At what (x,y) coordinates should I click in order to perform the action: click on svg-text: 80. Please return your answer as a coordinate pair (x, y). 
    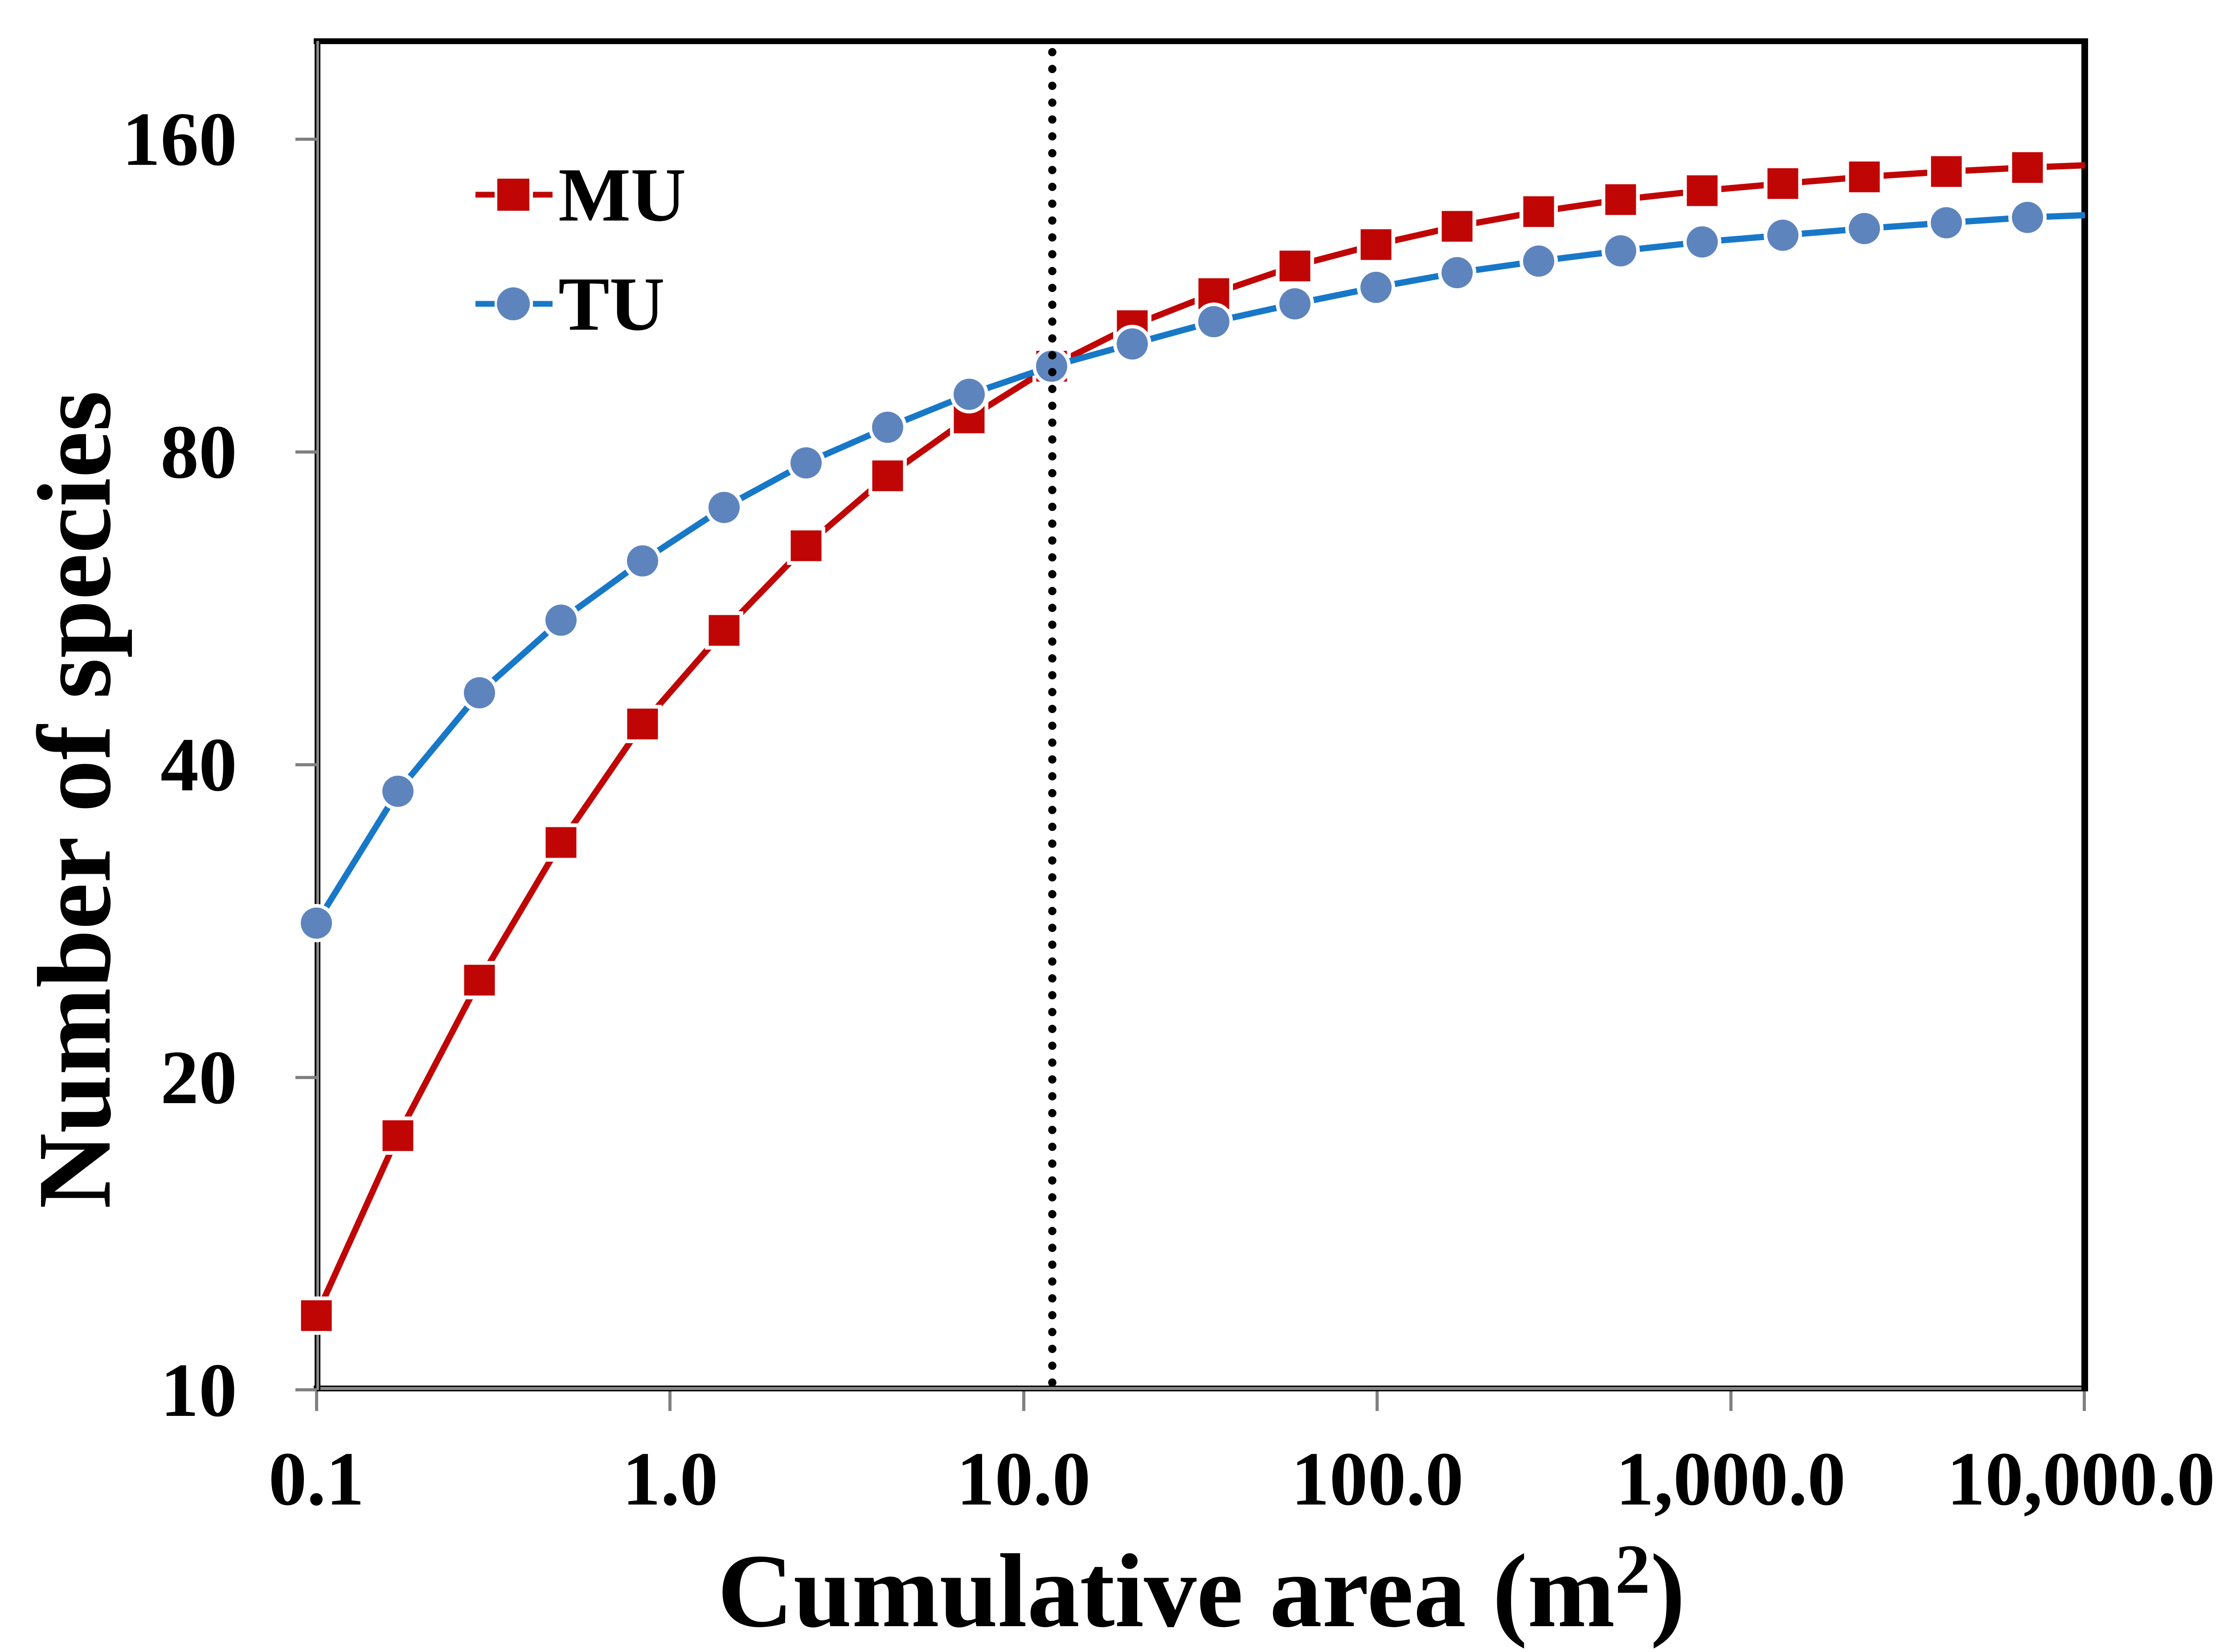
    Looking at the image, I should click on (198, 452).